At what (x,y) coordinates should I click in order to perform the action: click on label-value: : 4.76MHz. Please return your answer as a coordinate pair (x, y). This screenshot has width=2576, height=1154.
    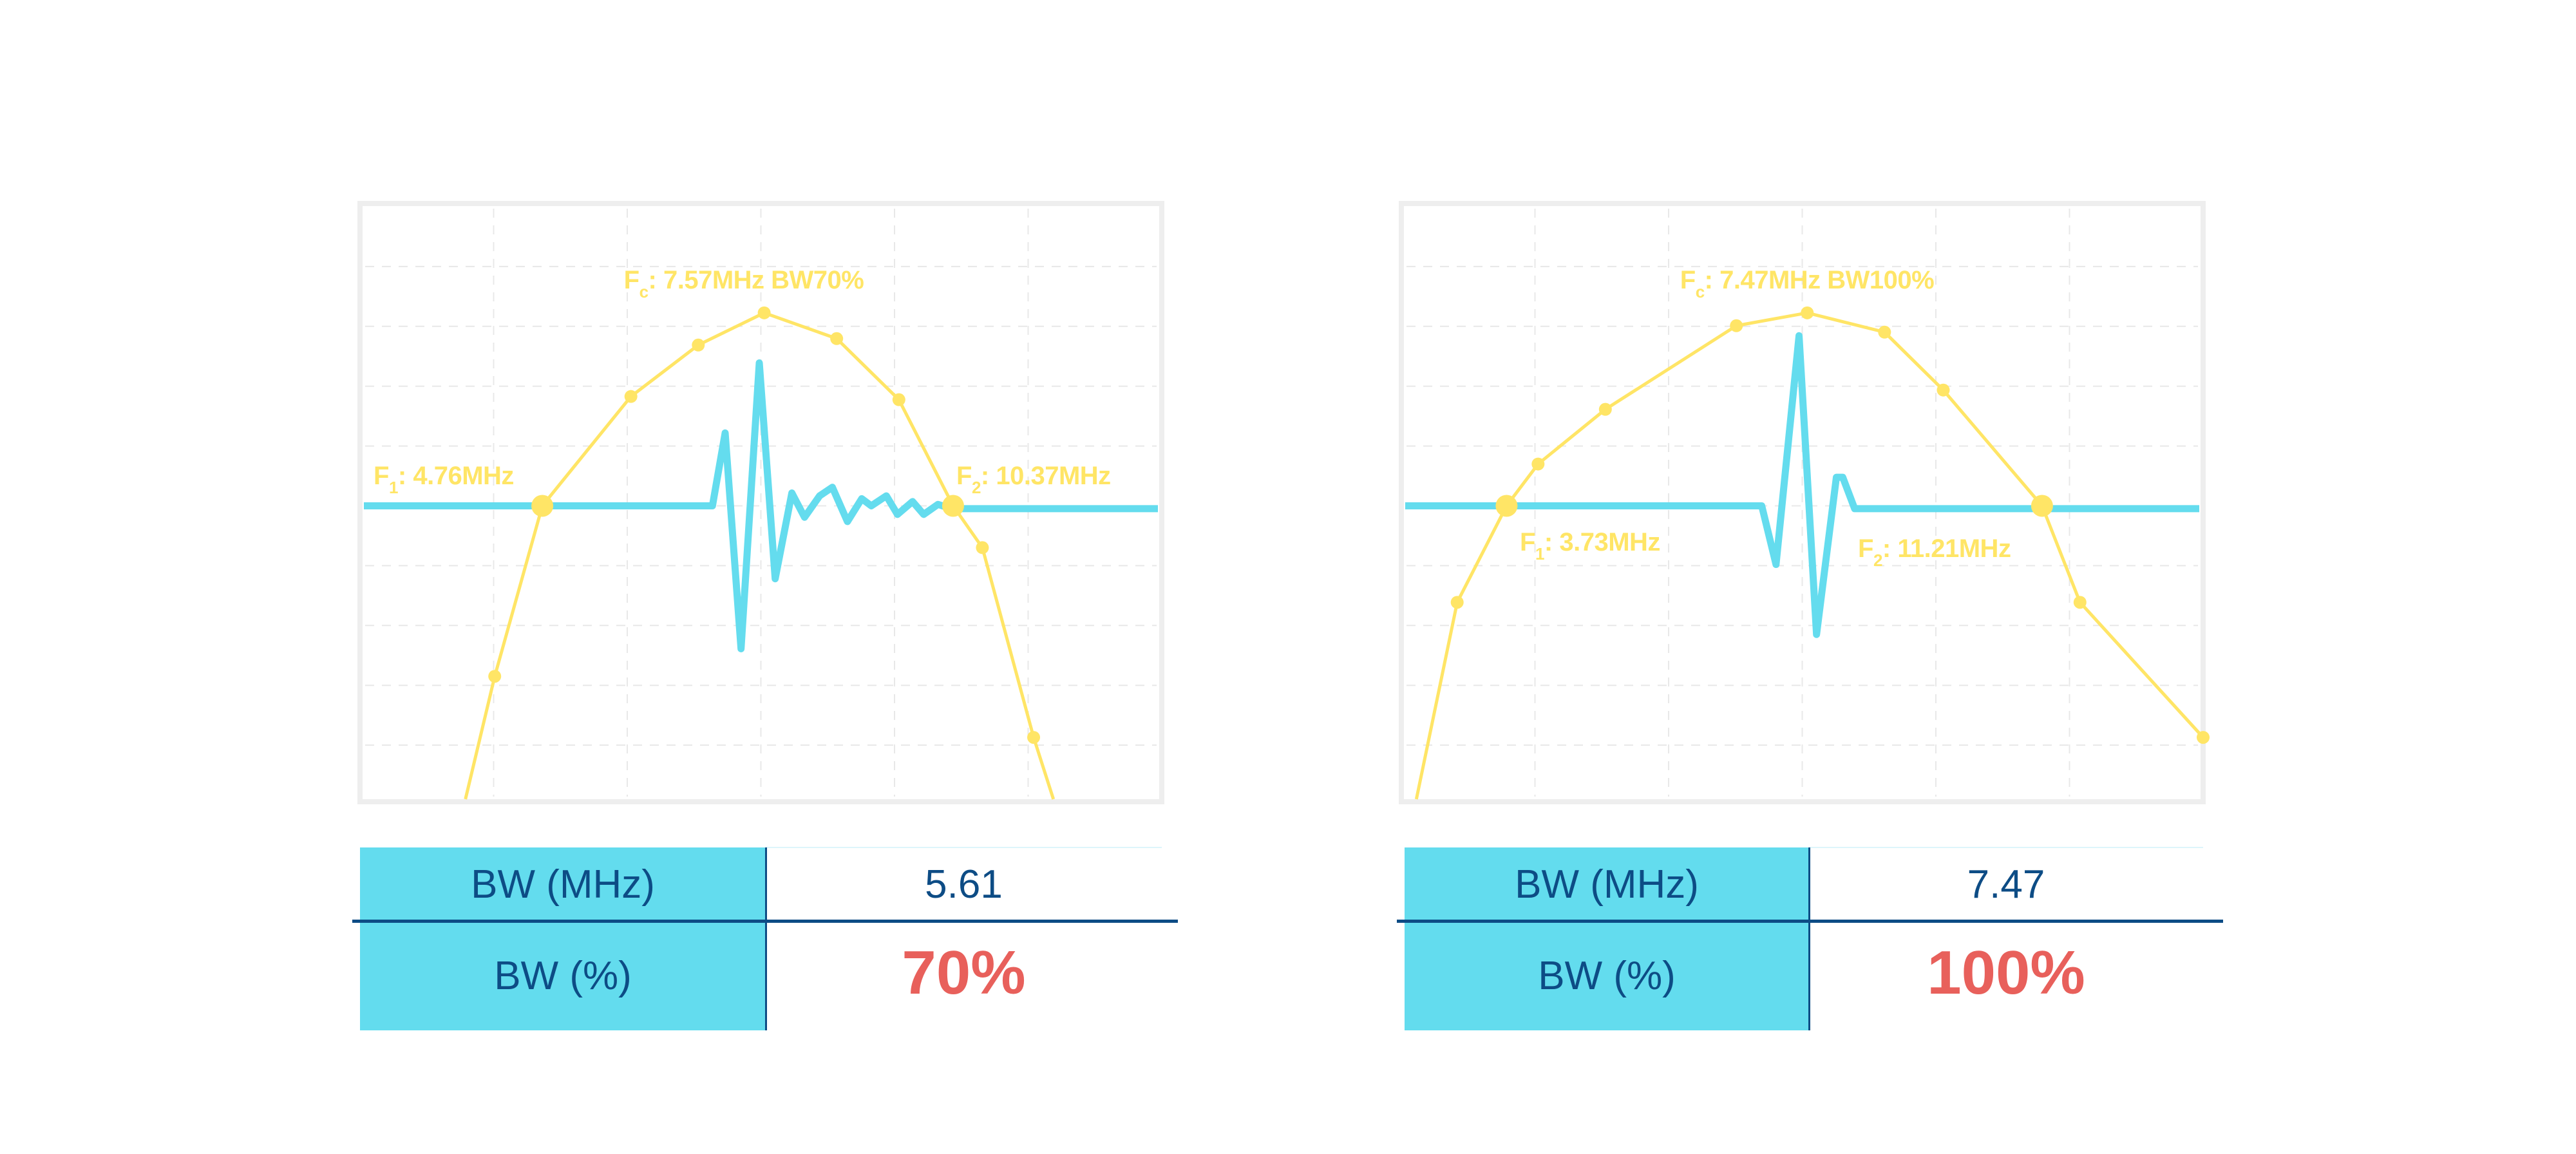
    Looking at the image, I should click on (456, 476).